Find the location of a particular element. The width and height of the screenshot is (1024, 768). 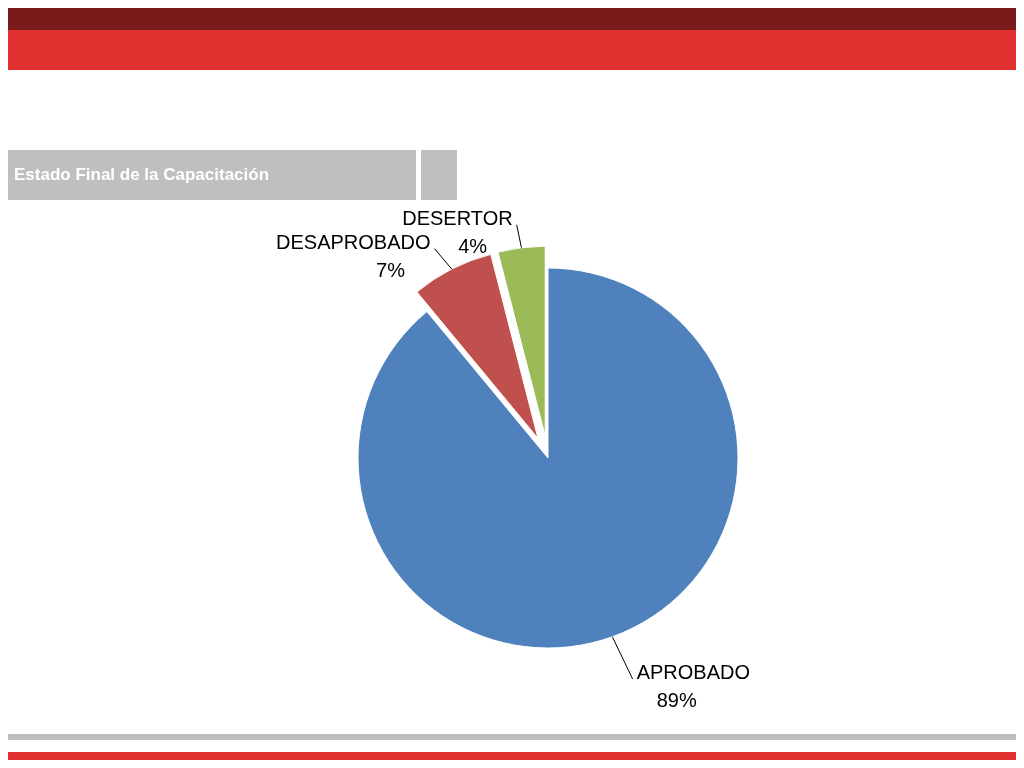

data-label: 89% is located at coordinates (676, 700).